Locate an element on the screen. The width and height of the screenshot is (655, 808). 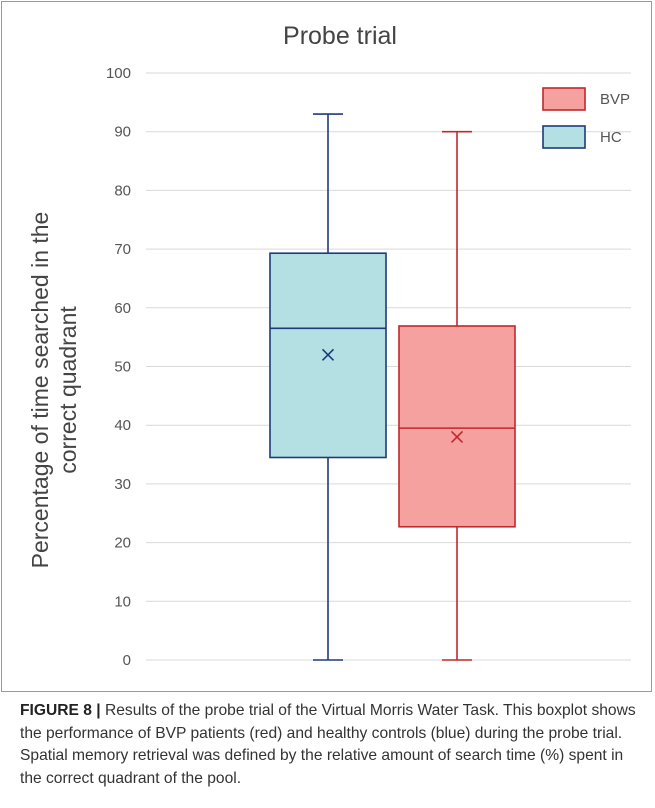
legend: BVP HC is located at coordinates (586, 118).